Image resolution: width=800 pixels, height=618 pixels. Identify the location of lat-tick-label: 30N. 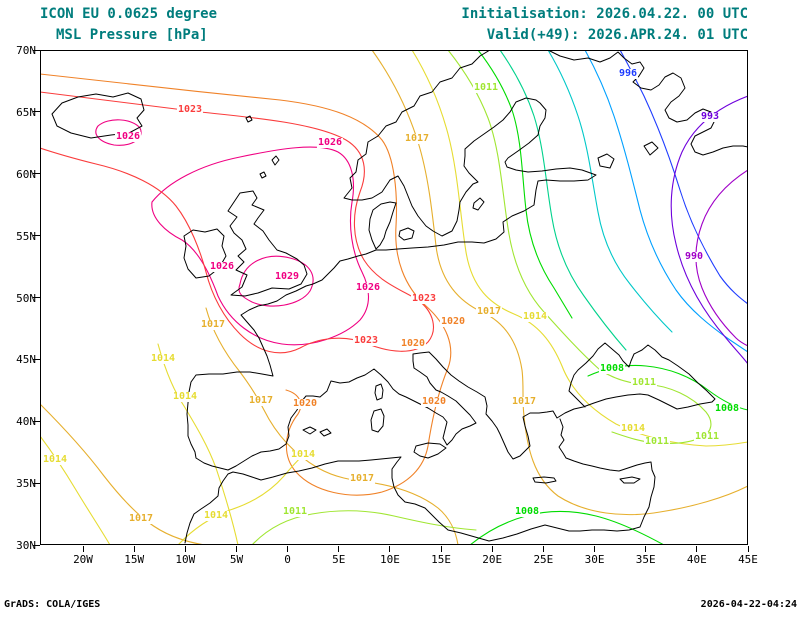
(26, 545).